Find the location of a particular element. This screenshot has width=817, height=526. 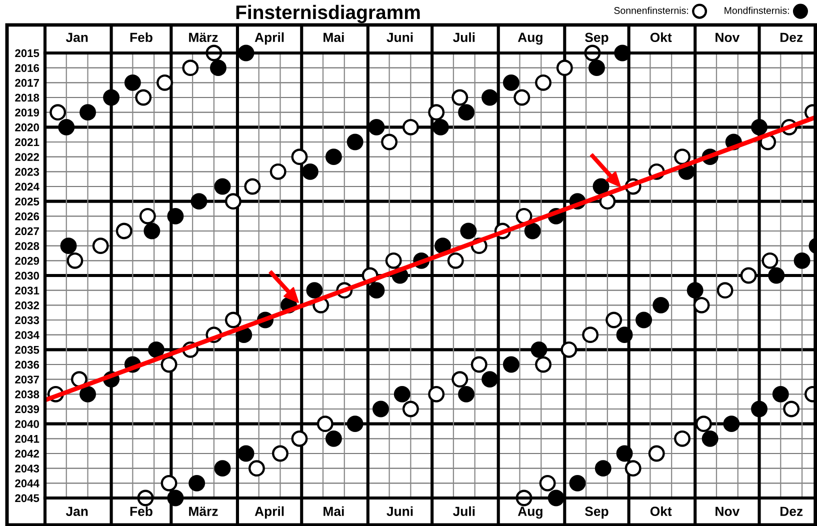

x2-tick-label: April is located at coordinates (269, 512).